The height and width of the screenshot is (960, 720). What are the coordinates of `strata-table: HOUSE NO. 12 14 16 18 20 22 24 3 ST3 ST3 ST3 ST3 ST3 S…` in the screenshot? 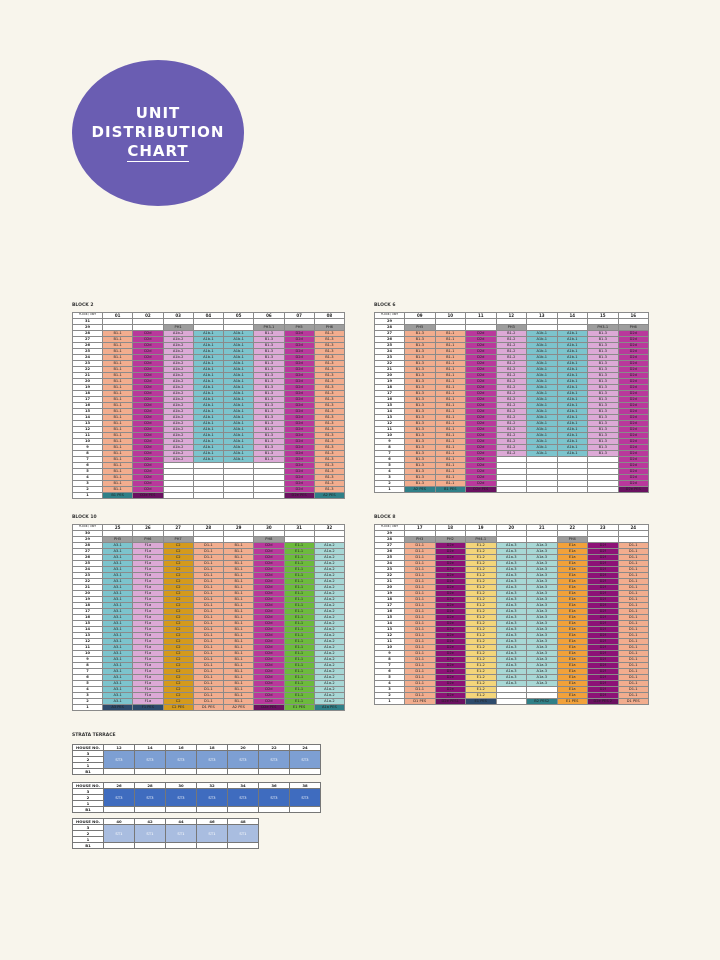 It's located at (196, 759).